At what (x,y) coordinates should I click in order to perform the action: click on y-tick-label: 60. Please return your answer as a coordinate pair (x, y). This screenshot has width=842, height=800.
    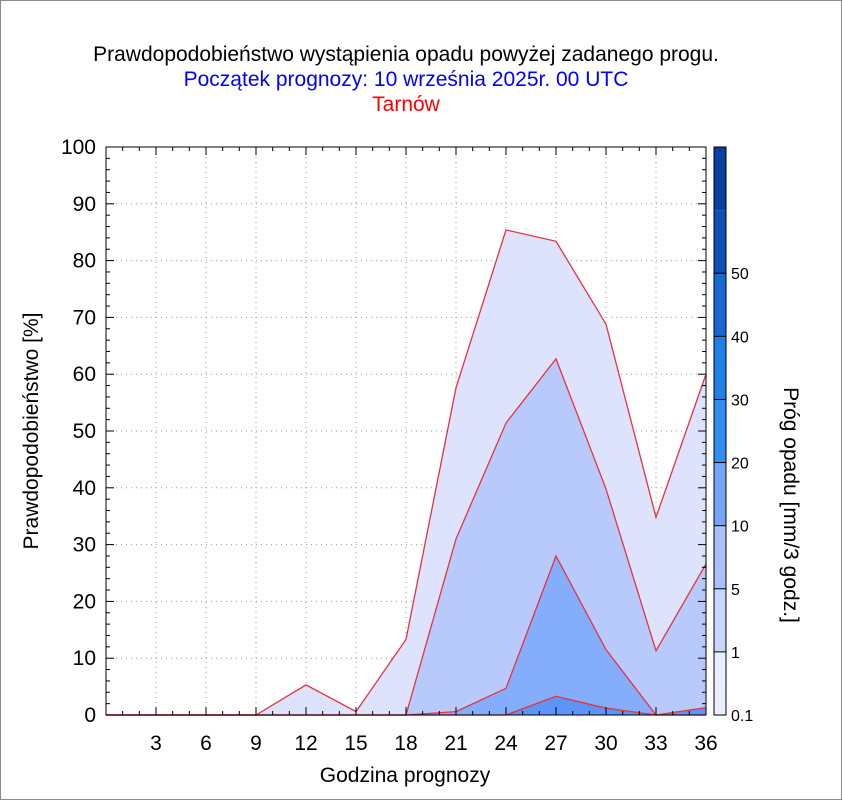
    Looking at the image, I should click on (84, 374).